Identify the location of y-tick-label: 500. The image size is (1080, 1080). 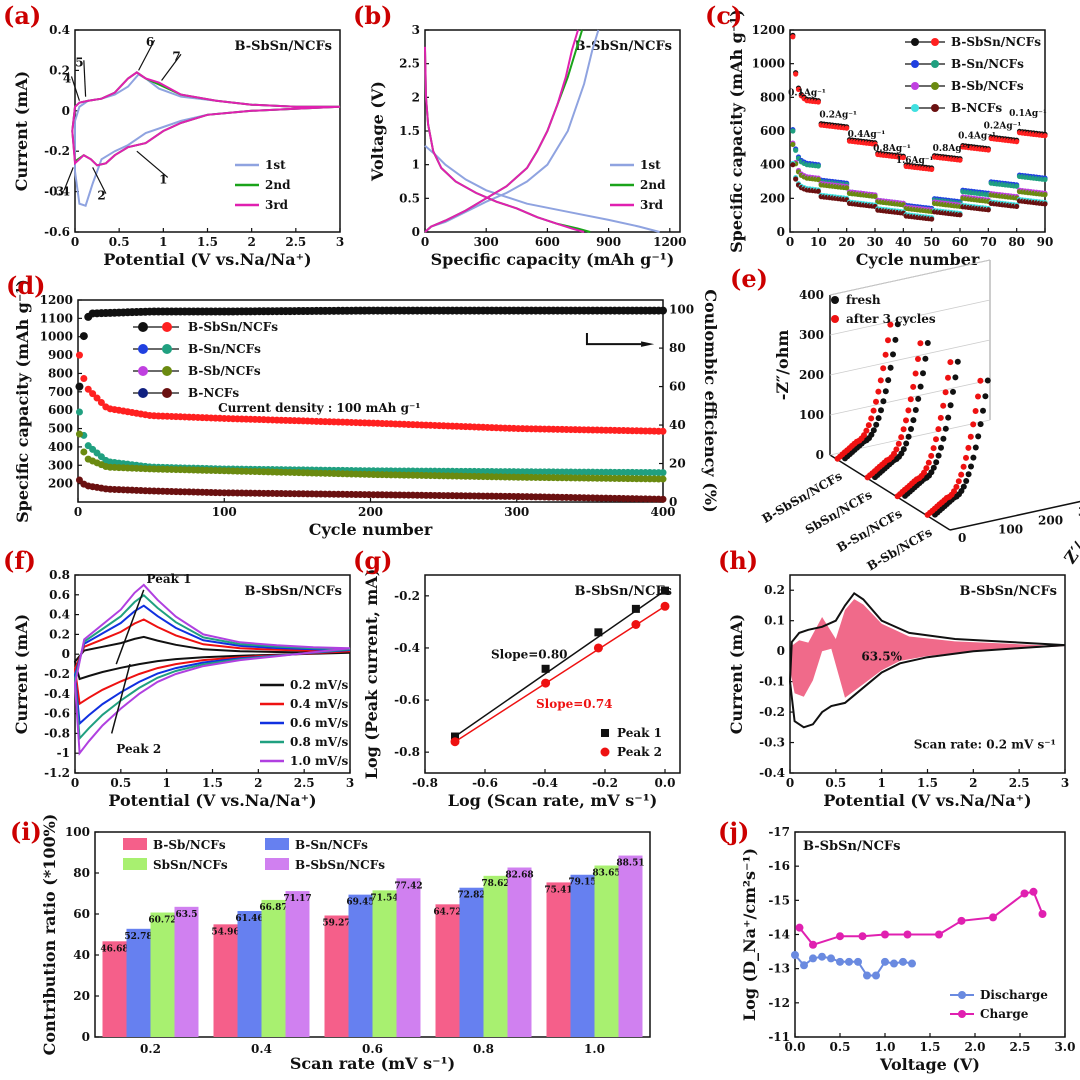
(60, 429).